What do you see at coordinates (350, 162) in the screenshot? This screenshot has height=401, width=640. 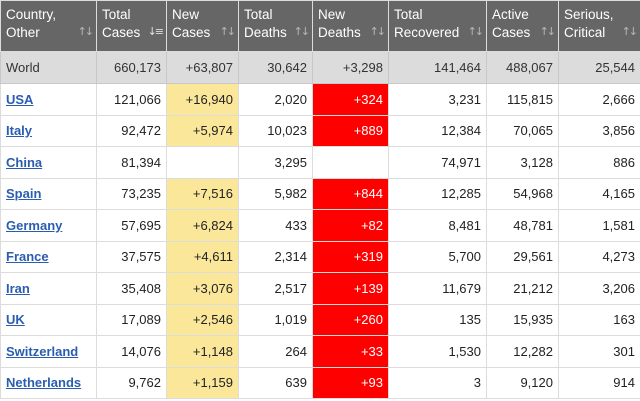 I see `new-deaths-cell` at bounding box center [350, 162].